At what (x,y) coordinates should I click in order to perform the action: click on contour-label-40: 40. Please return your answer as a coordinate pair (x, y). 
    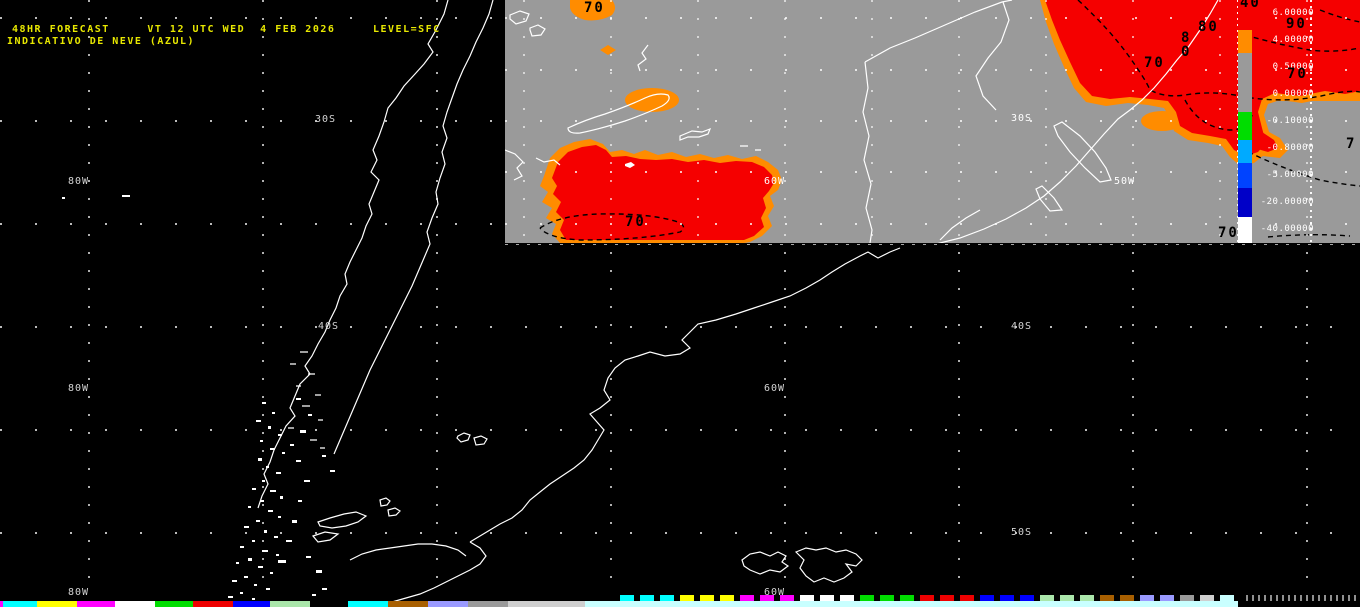
    Looking at the image, I should click on (1250, 5).